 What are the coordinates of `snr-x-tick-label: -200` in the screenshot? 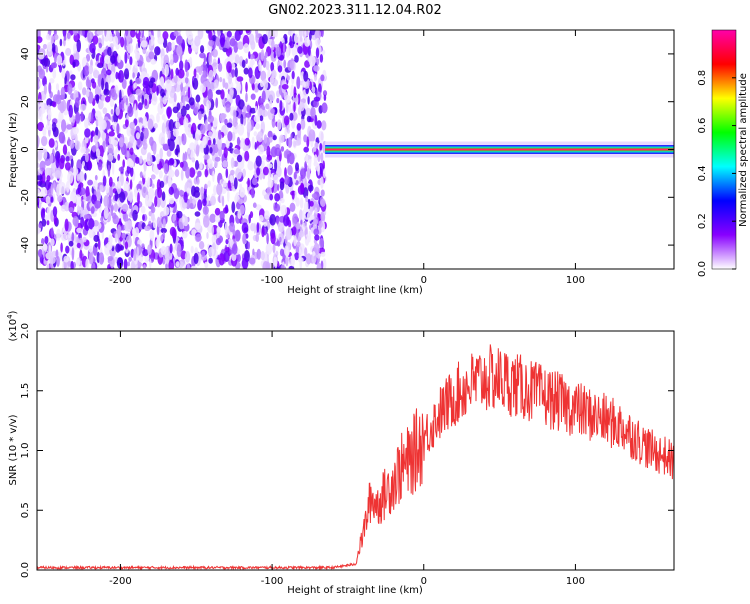 It's located at (120, 581).